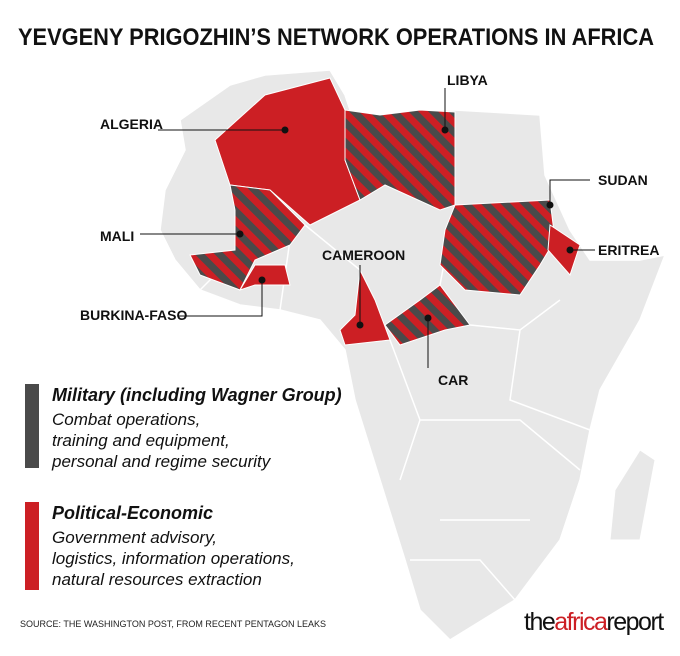 This screenshot has height=656, width=680. I want to click on legend-line: Combat operations,, so click(126, 419).